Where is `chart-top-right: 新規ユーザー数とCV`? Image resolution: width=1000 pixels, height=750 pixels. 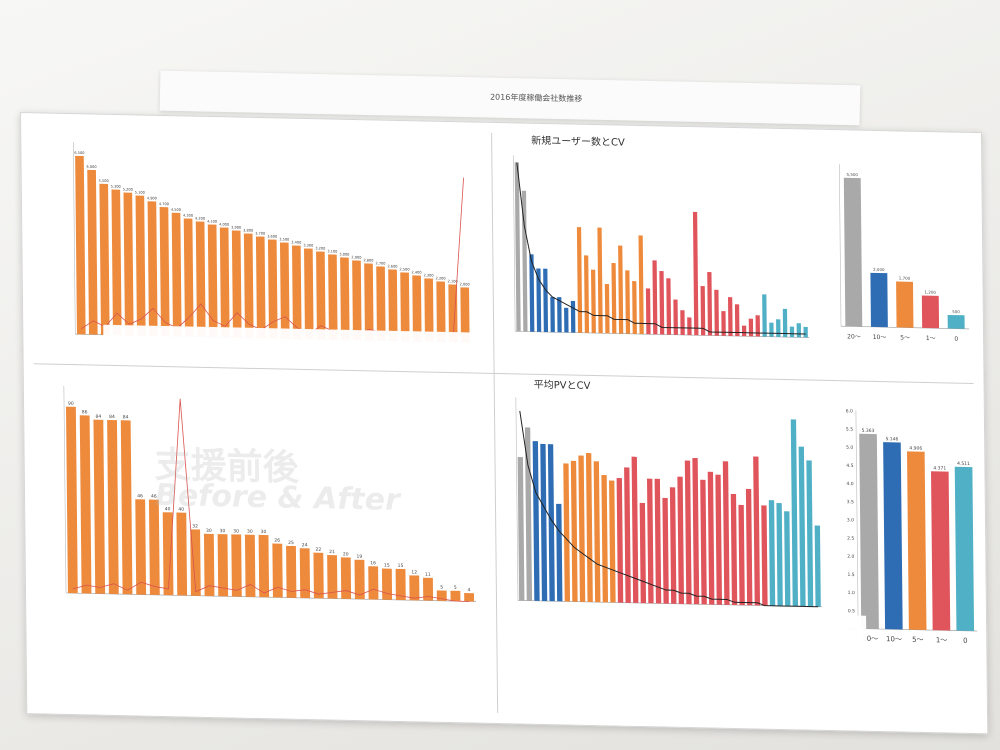
chart-top-right: 新規ユーザー数とCV is located at coordinates (657, 238).